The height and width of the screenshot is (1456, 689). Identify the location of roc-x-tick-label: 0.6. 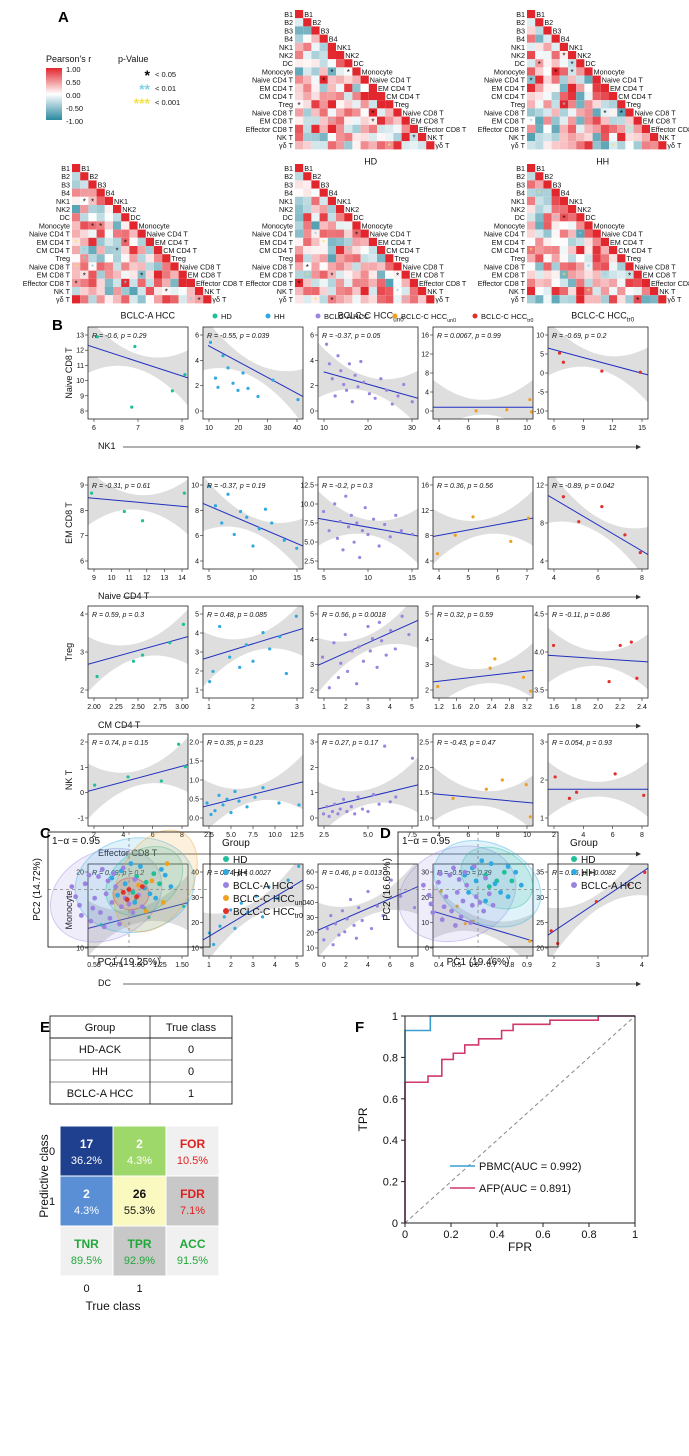
(542, 1235).